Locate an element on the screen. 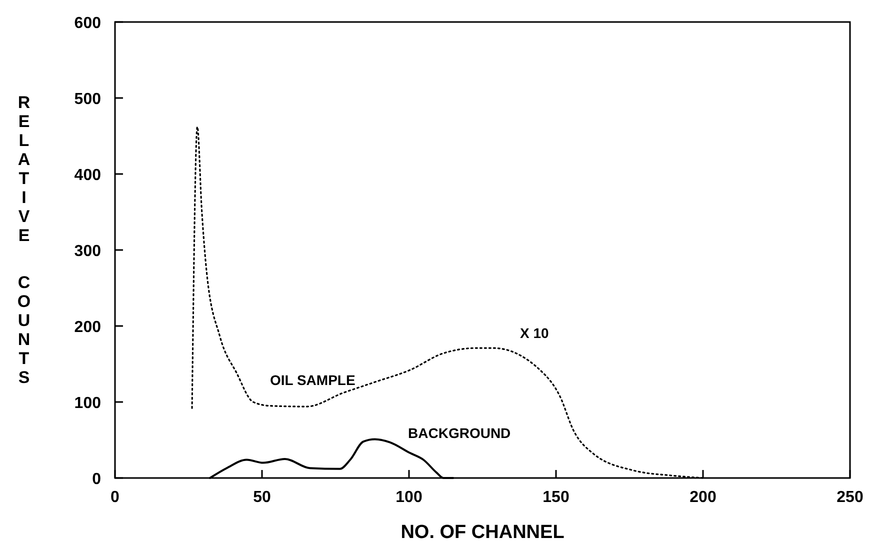 Image resolution: width=878 pixels, height=555 pixels. annotation: X 10 is located at coordinates (535, 333).